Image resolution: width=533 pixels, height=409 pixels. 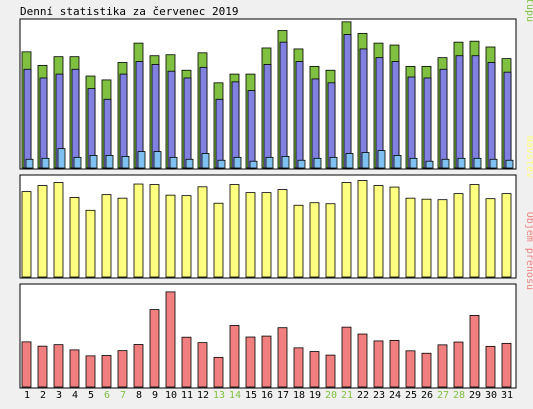 I want to click on x-tick-label: 5, so click(x=91, y=395).